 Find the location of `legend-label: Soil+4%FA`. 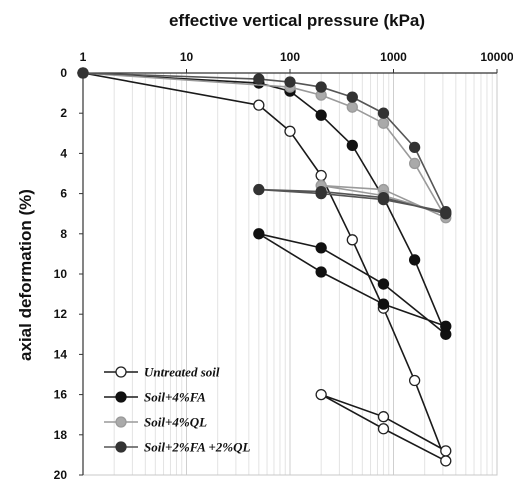

legend-label: Soil+4%FA is located at coordinates (175, 397).